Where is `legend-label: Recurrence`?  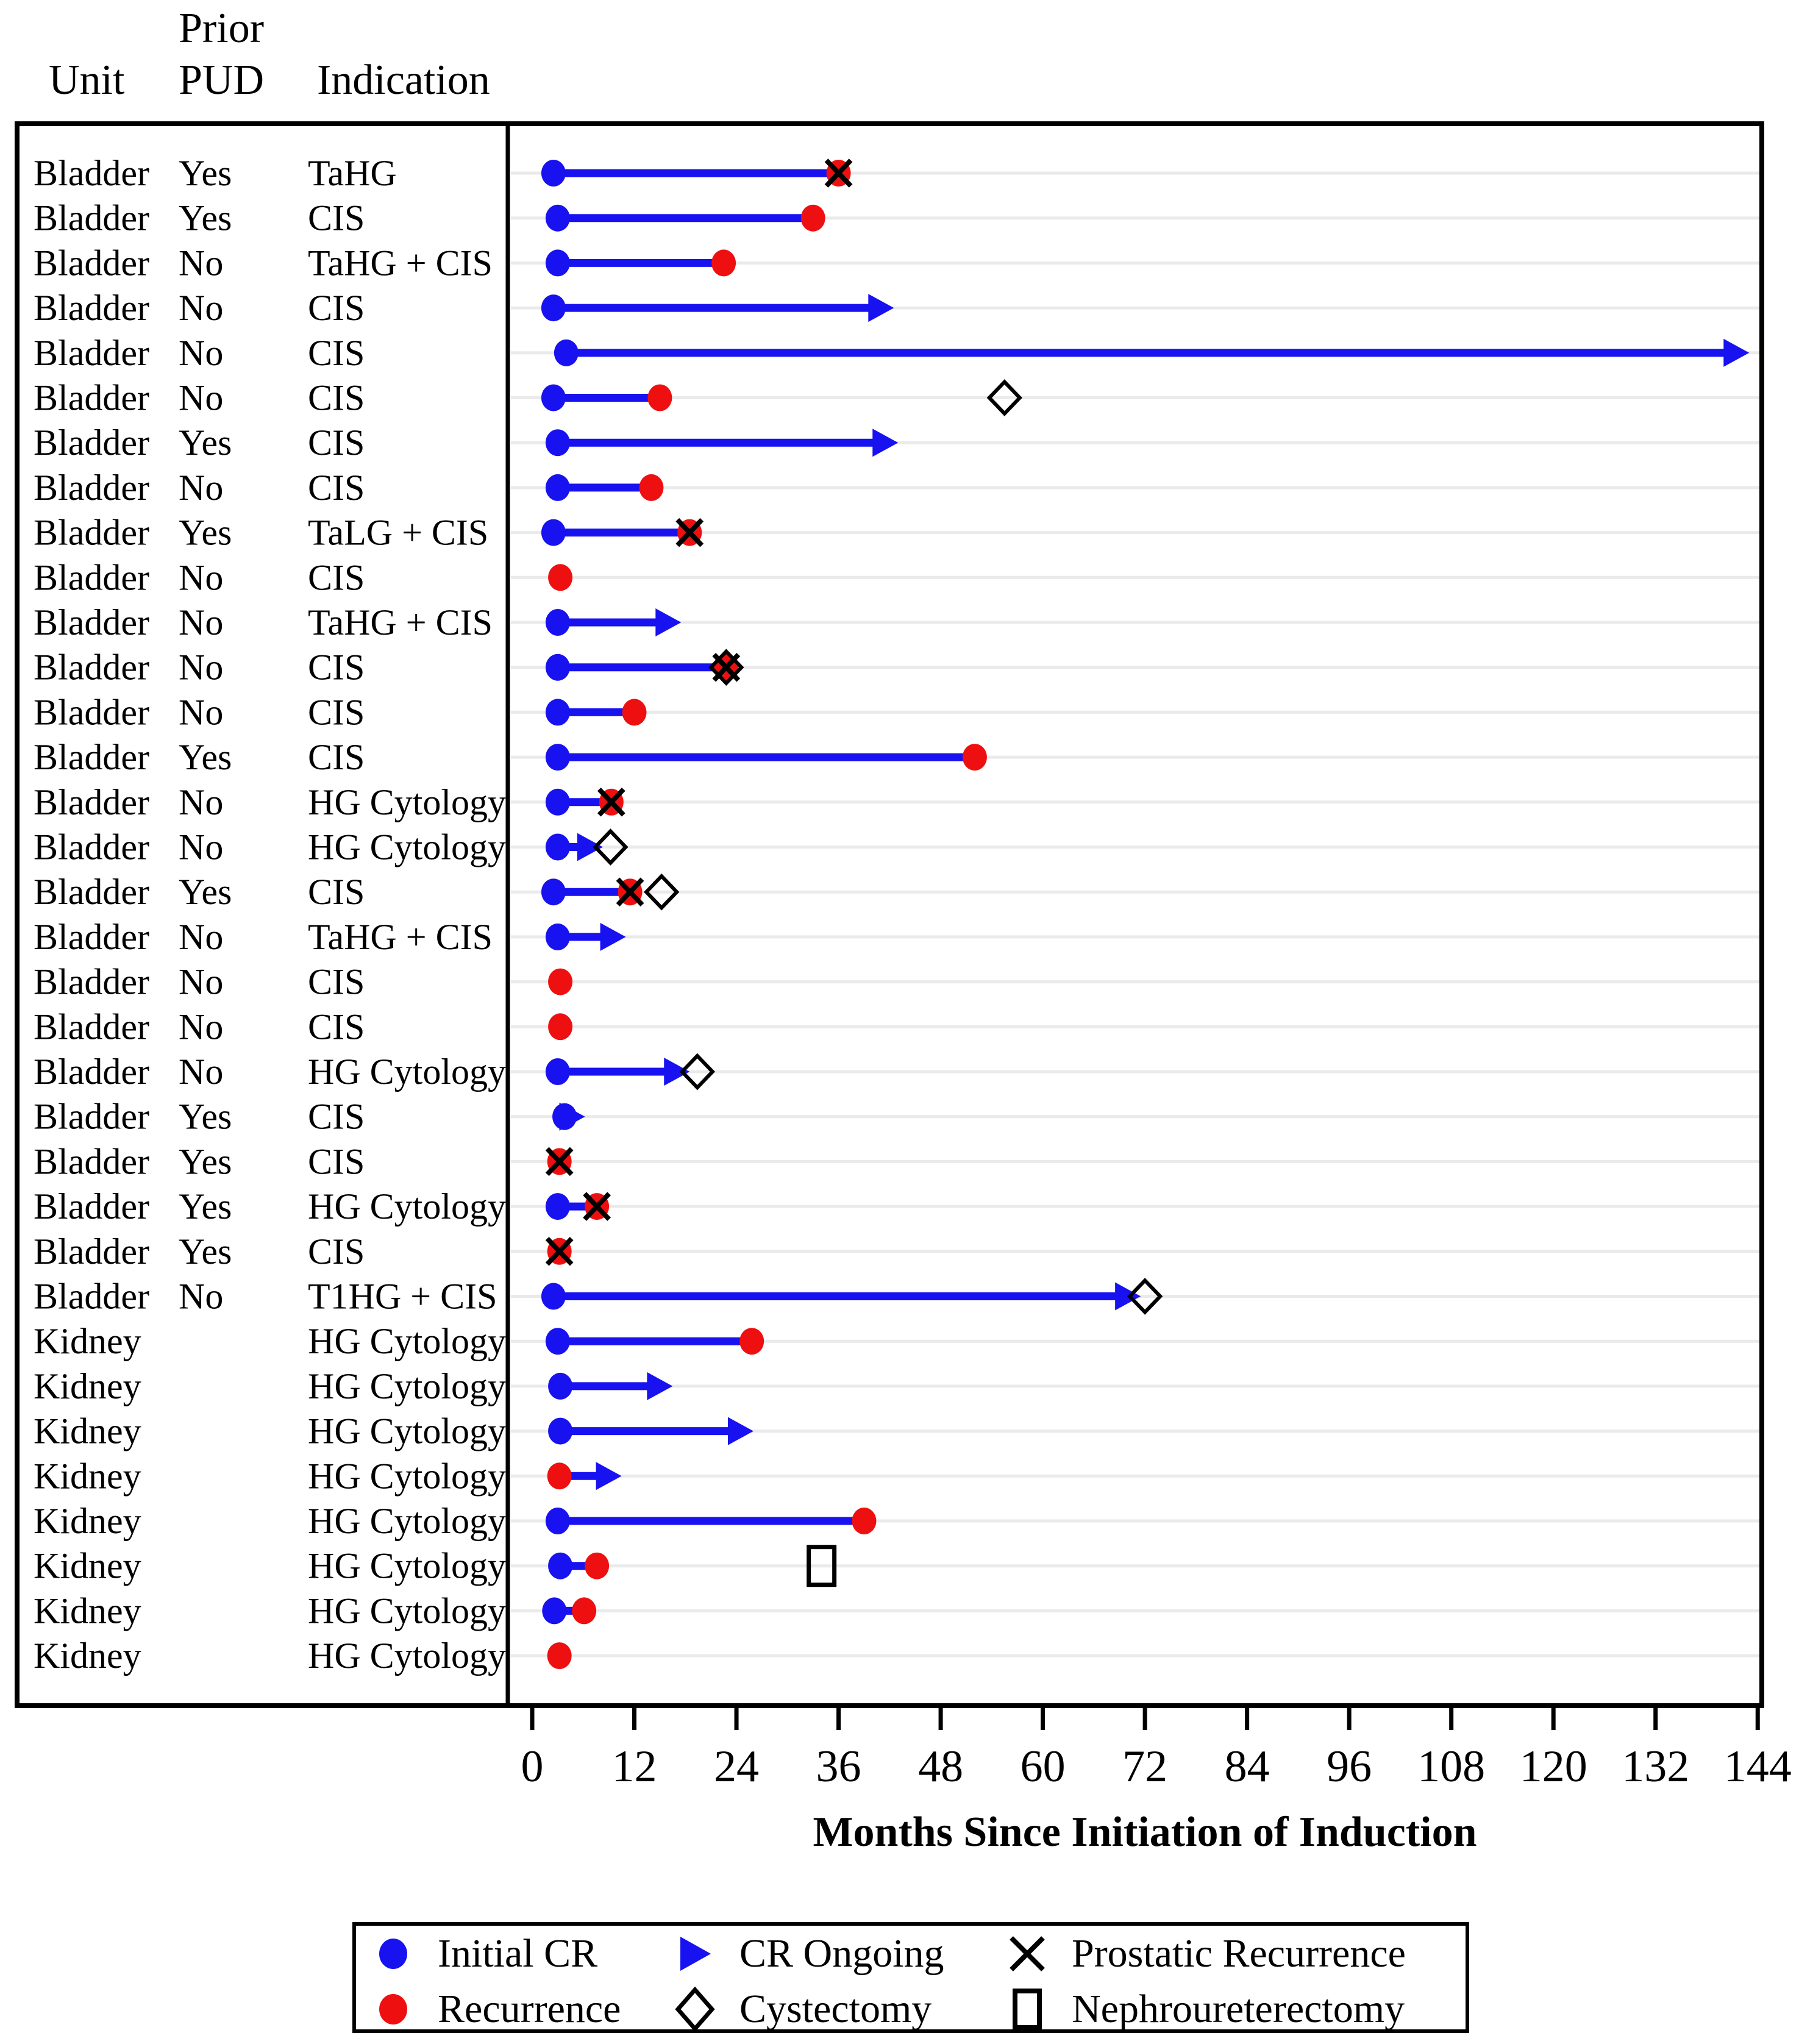 legend-label: Recurrence is located at coordinates (529, 2009).